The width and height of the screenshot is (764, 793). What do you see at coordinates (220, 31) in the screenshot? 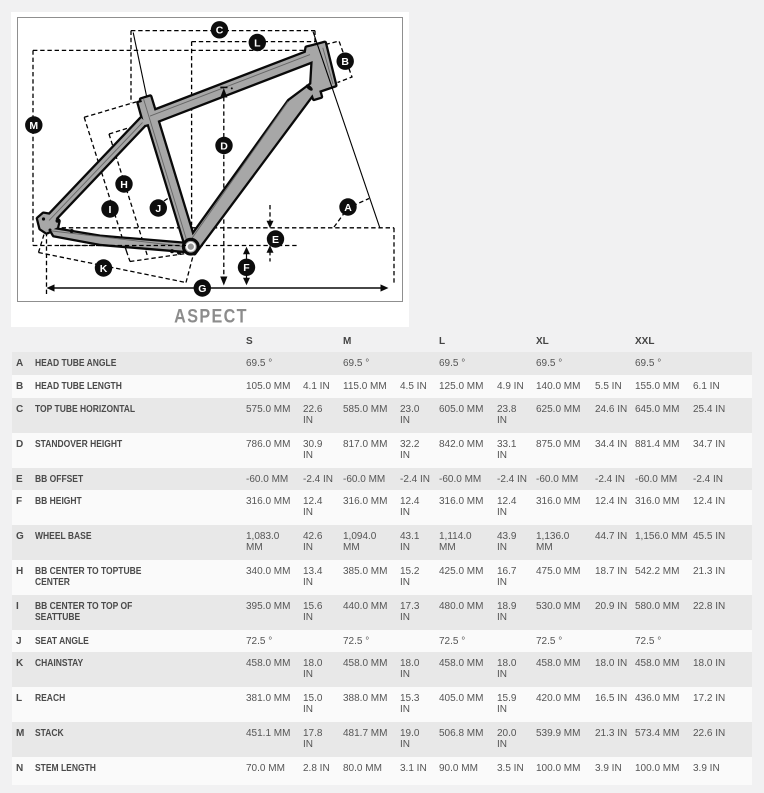
I see `svg-text: C` at bounding box center [220, 31].